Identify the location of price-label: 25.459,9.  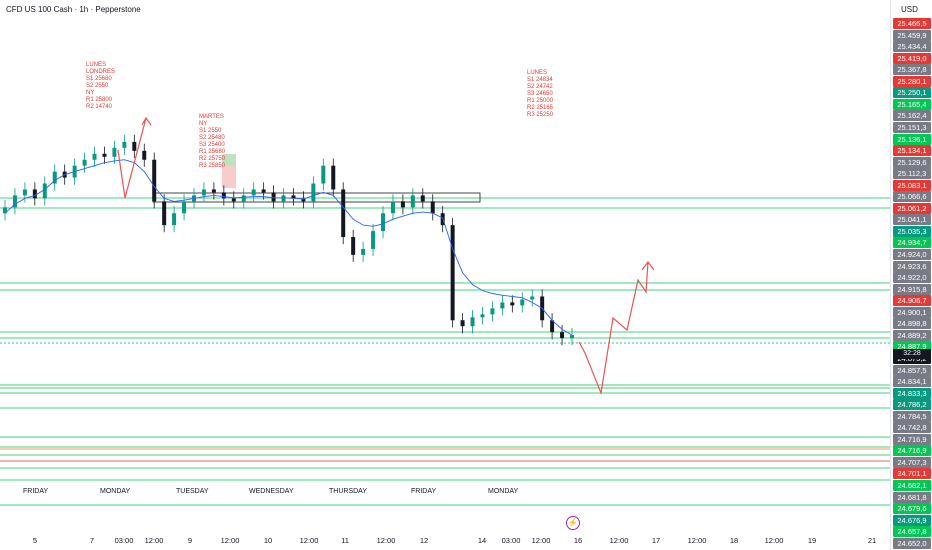
(912, 35).